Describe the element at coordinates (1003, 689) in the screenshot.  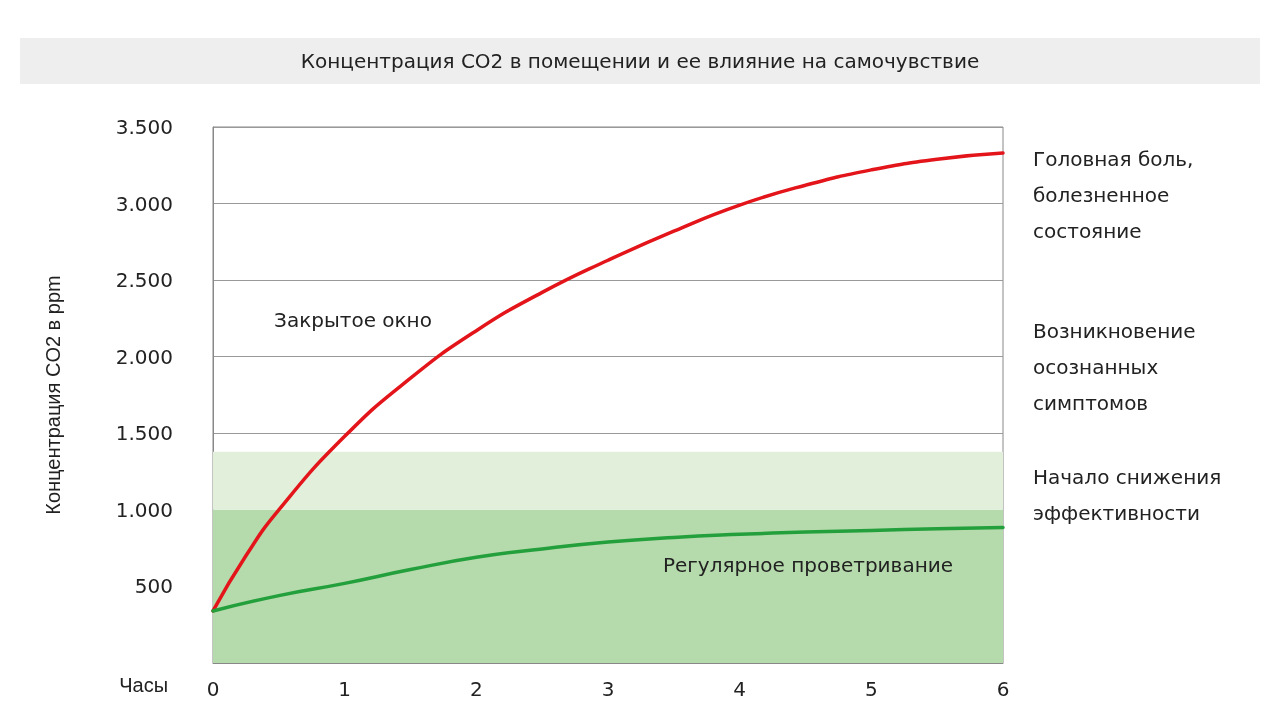
I see `x-tick-label: 6` at that location.